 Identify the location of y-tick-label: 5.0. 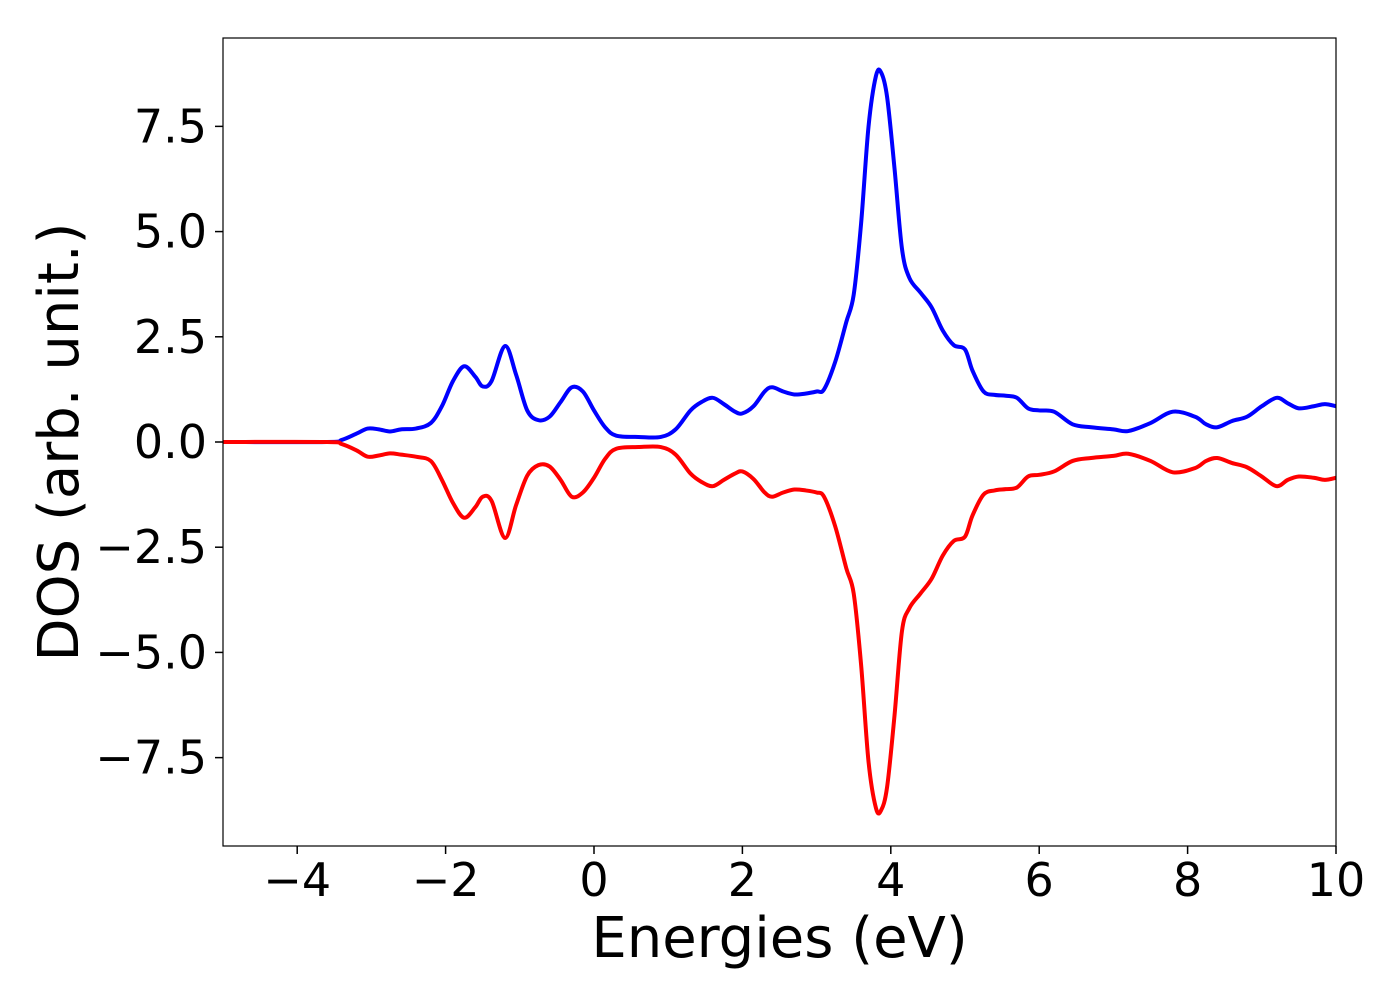
(170, 232).